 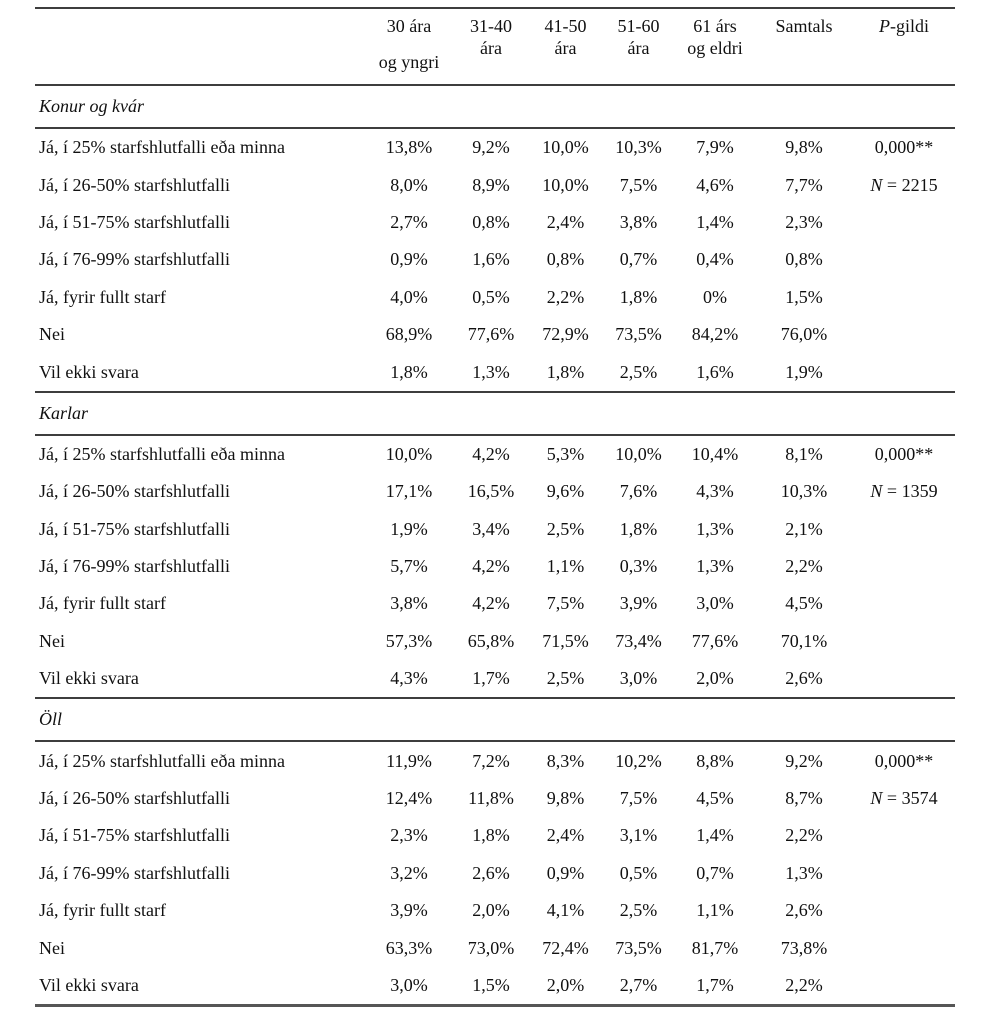 What do you see at coordinates (409, 259) in the screenshot?
I see `value-cell: 0,9%` at bounding box center [409, 259].